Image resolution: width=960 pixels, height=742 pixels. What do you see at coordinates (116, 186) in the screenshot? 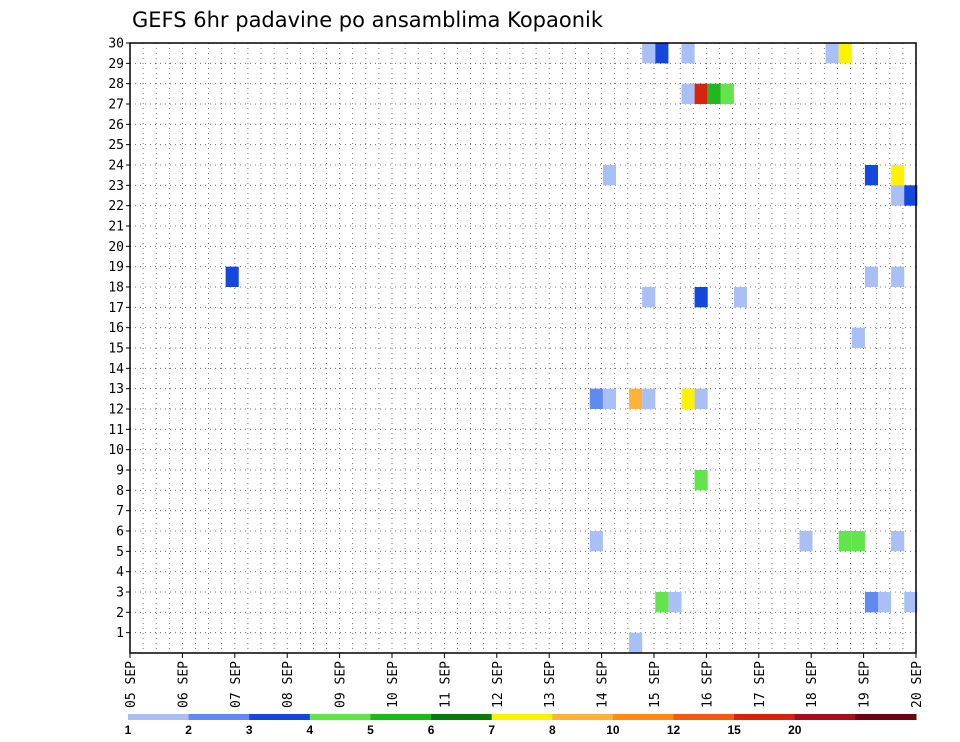
I see `y-tick-label: 23` at bounding box center [116, 186].